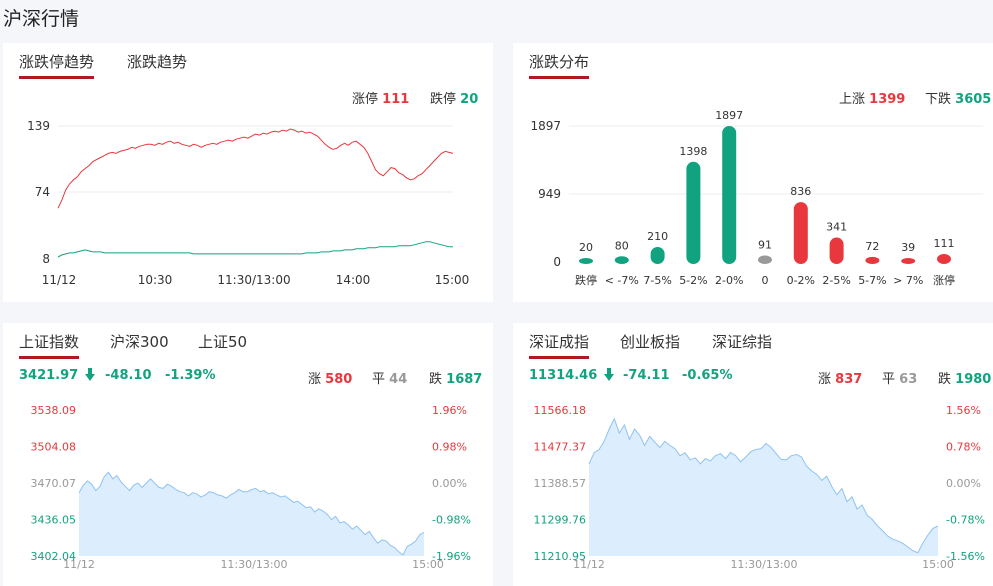 This screenshot has width=993, height=586. I want to click on sh-rise-label: 涨, so click(315, 379).